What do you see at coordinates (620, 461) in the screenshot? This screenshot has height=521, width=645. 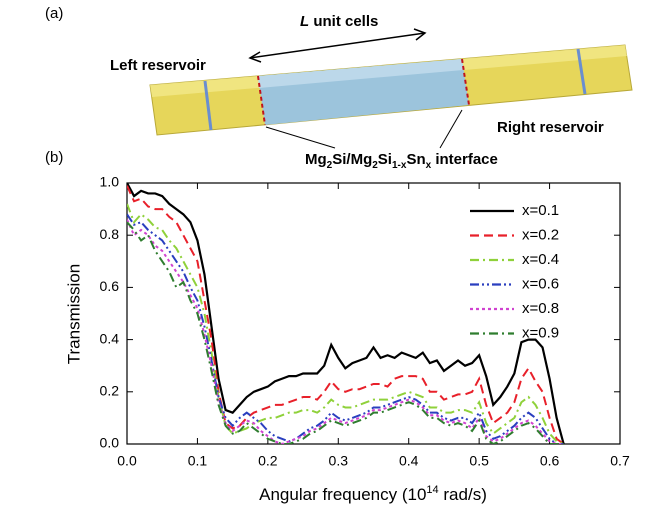 I see `x-tick-label: 0.7` at bounding box center [620, 461].